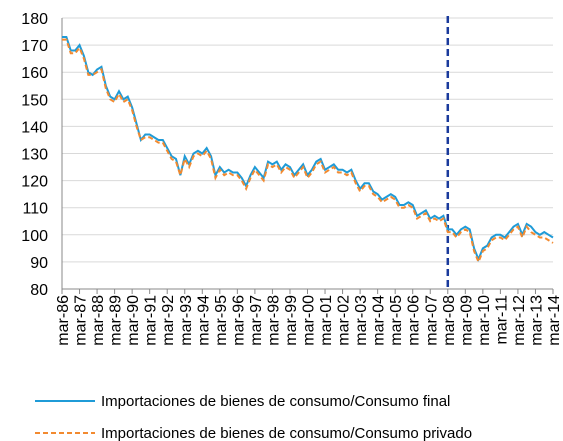 The width and height of the screenshot is (563, 441). What do you see at coordinates (238, 320) in the screenshot?
I see `x-tick-label: mar-96` at bounding box center [238, 320].